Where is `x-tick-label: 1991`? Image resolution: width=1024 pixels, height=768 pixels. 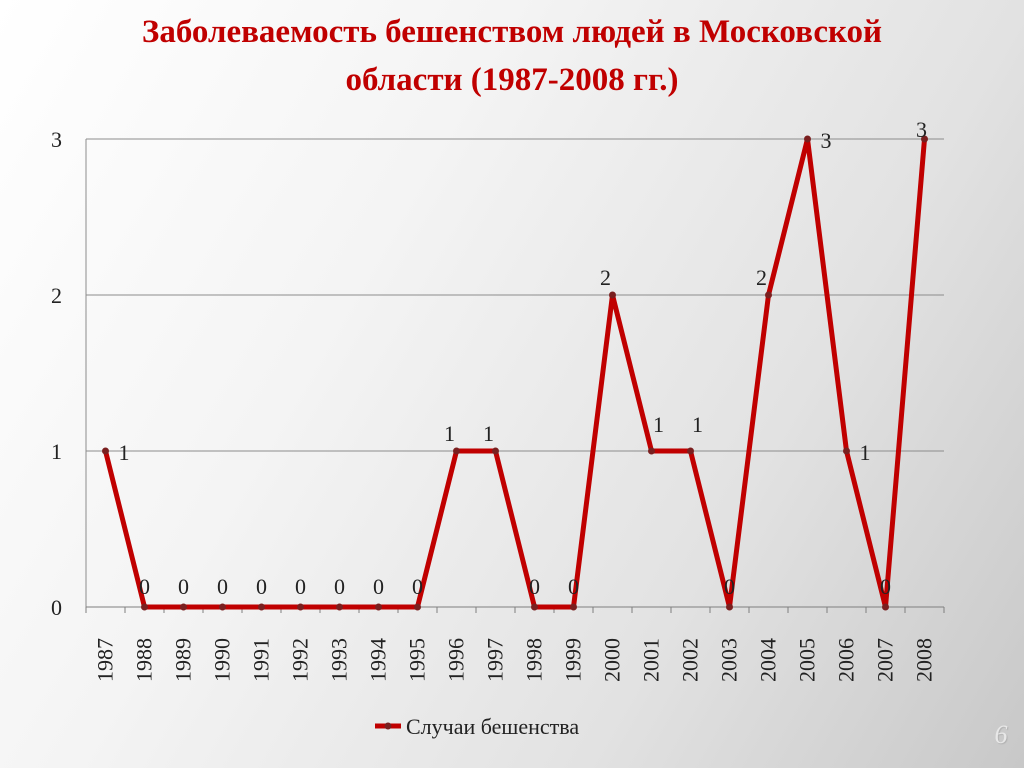 x-tick-label: 1991 is located at coordinates (261, 660).